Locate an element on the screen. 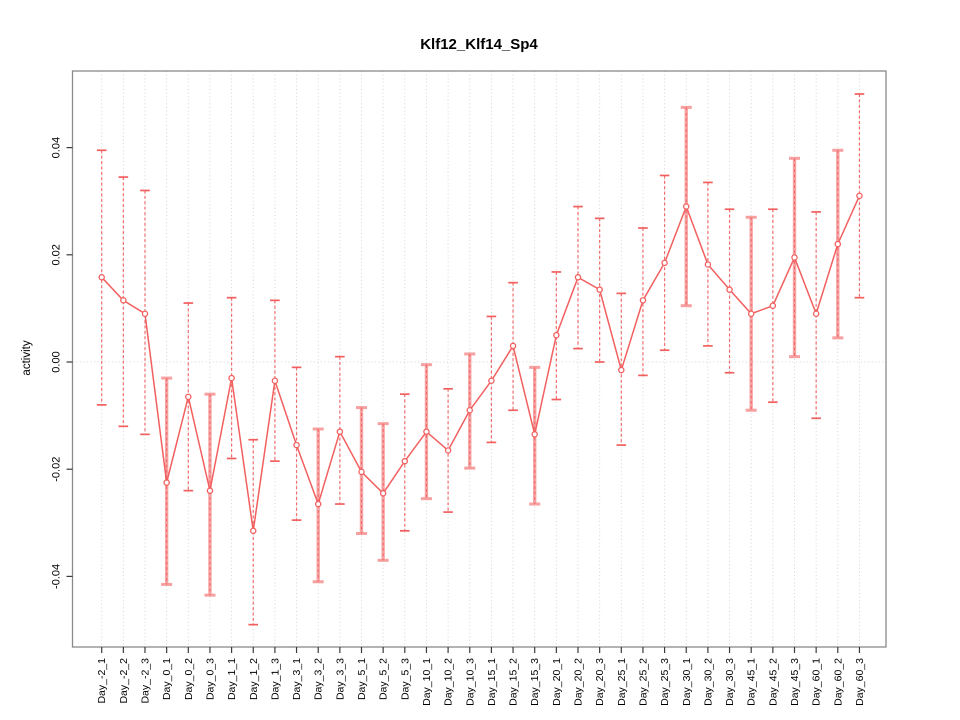  y-tick-label: 0.02 is located at coordinates (57, 254).